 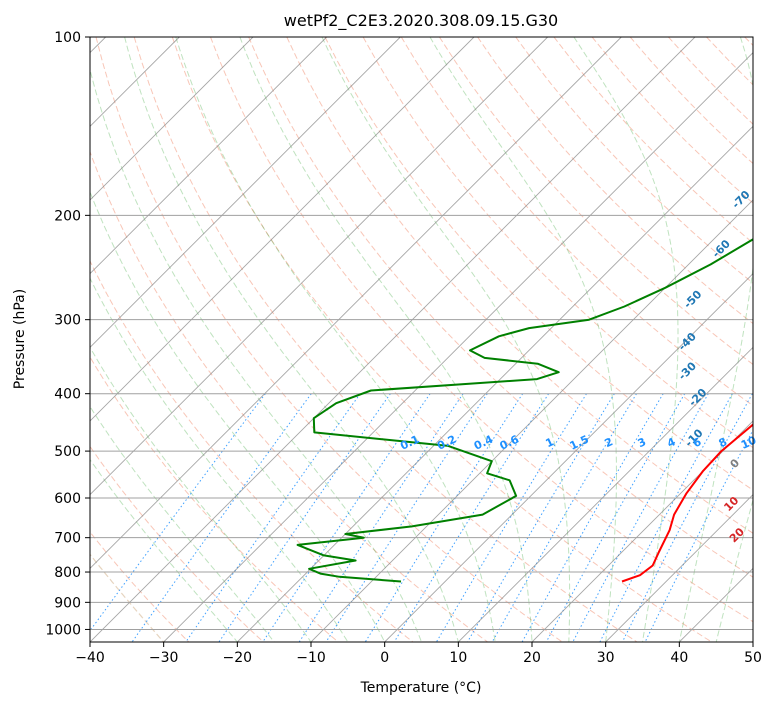 I want to click on x-tick-label: −20, so click(x=238, y=658).